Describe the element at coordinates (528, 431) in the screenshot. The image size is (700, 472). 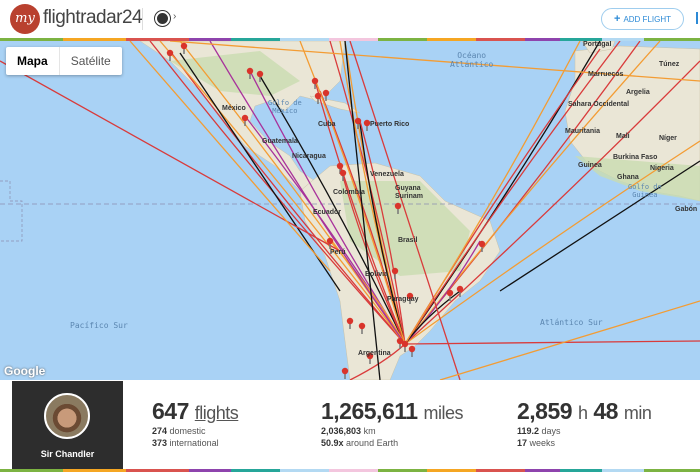
I see `days-value: 119.2` at that location.